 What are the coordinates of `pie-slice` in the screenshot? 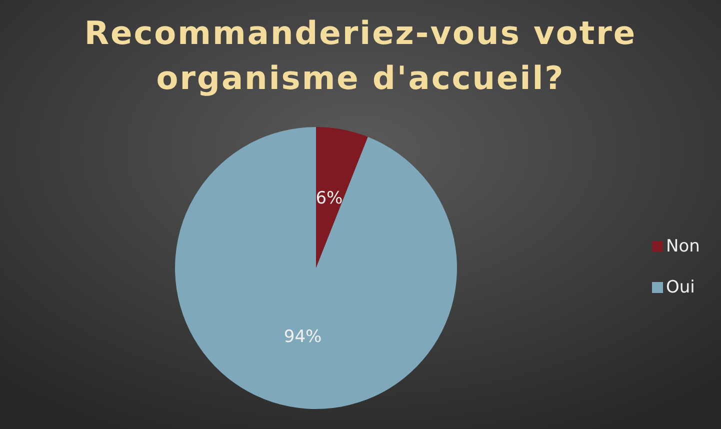 It's located at (342, 197).